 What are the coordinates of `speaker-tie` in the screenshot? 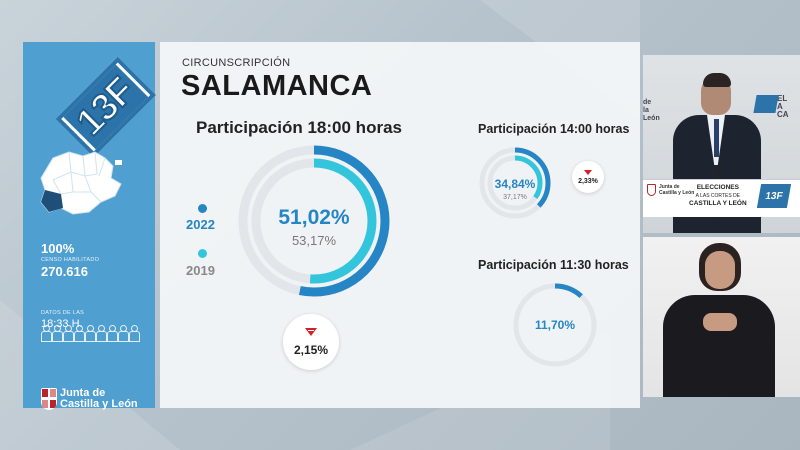 It's located at (716, 138).